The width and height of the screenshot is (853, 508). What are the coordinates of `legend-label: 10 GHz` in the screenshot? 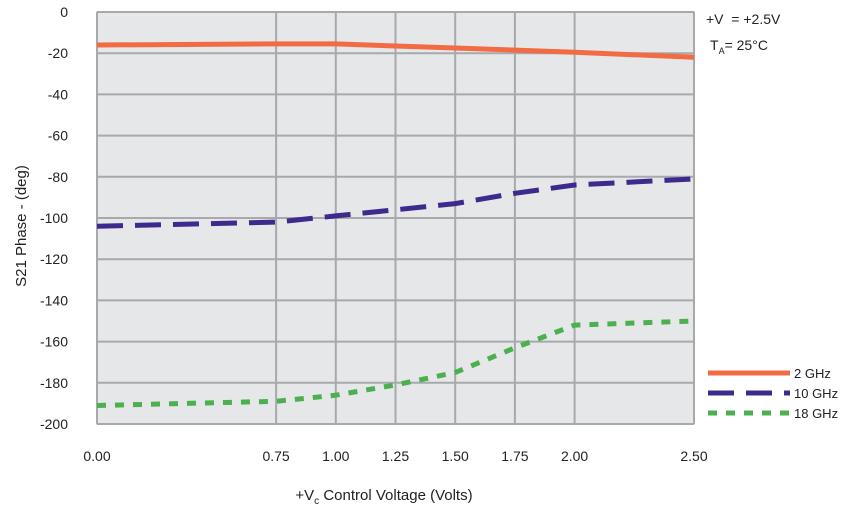 It's located at (816, 393).